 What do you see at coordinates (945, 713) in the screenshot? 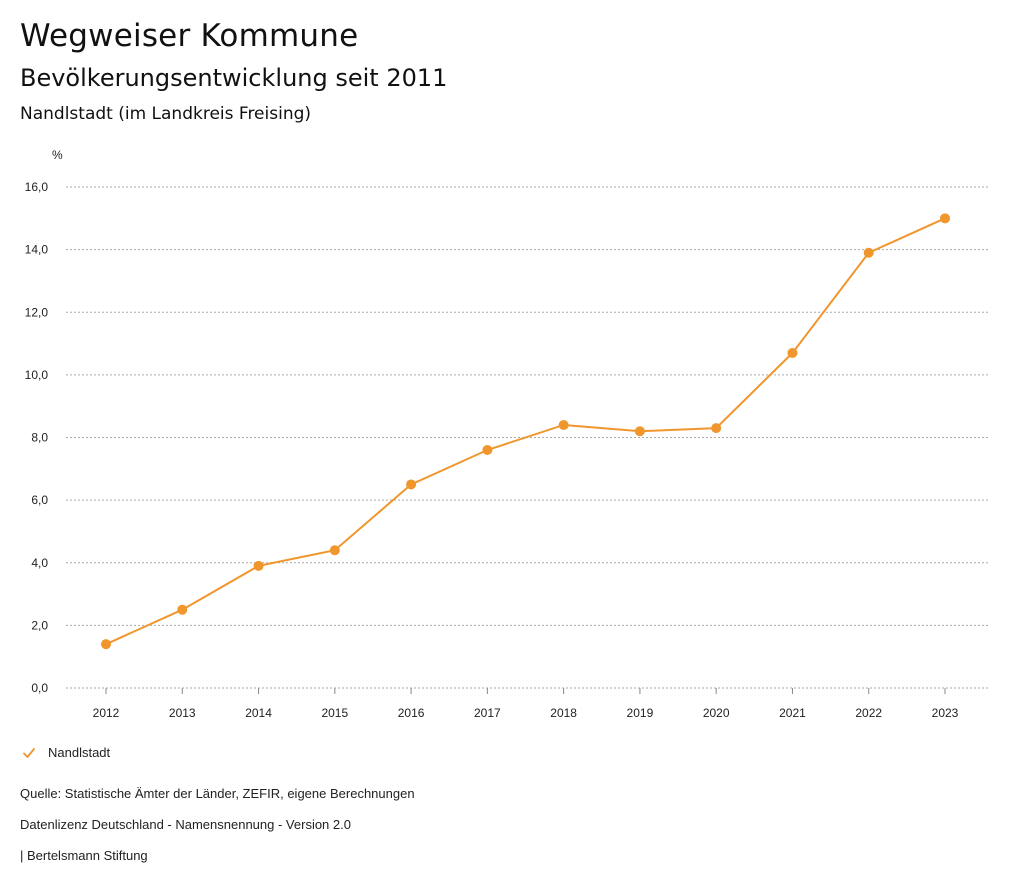
I see `x-tick-label: 2023` at bounding box center [945, 713].